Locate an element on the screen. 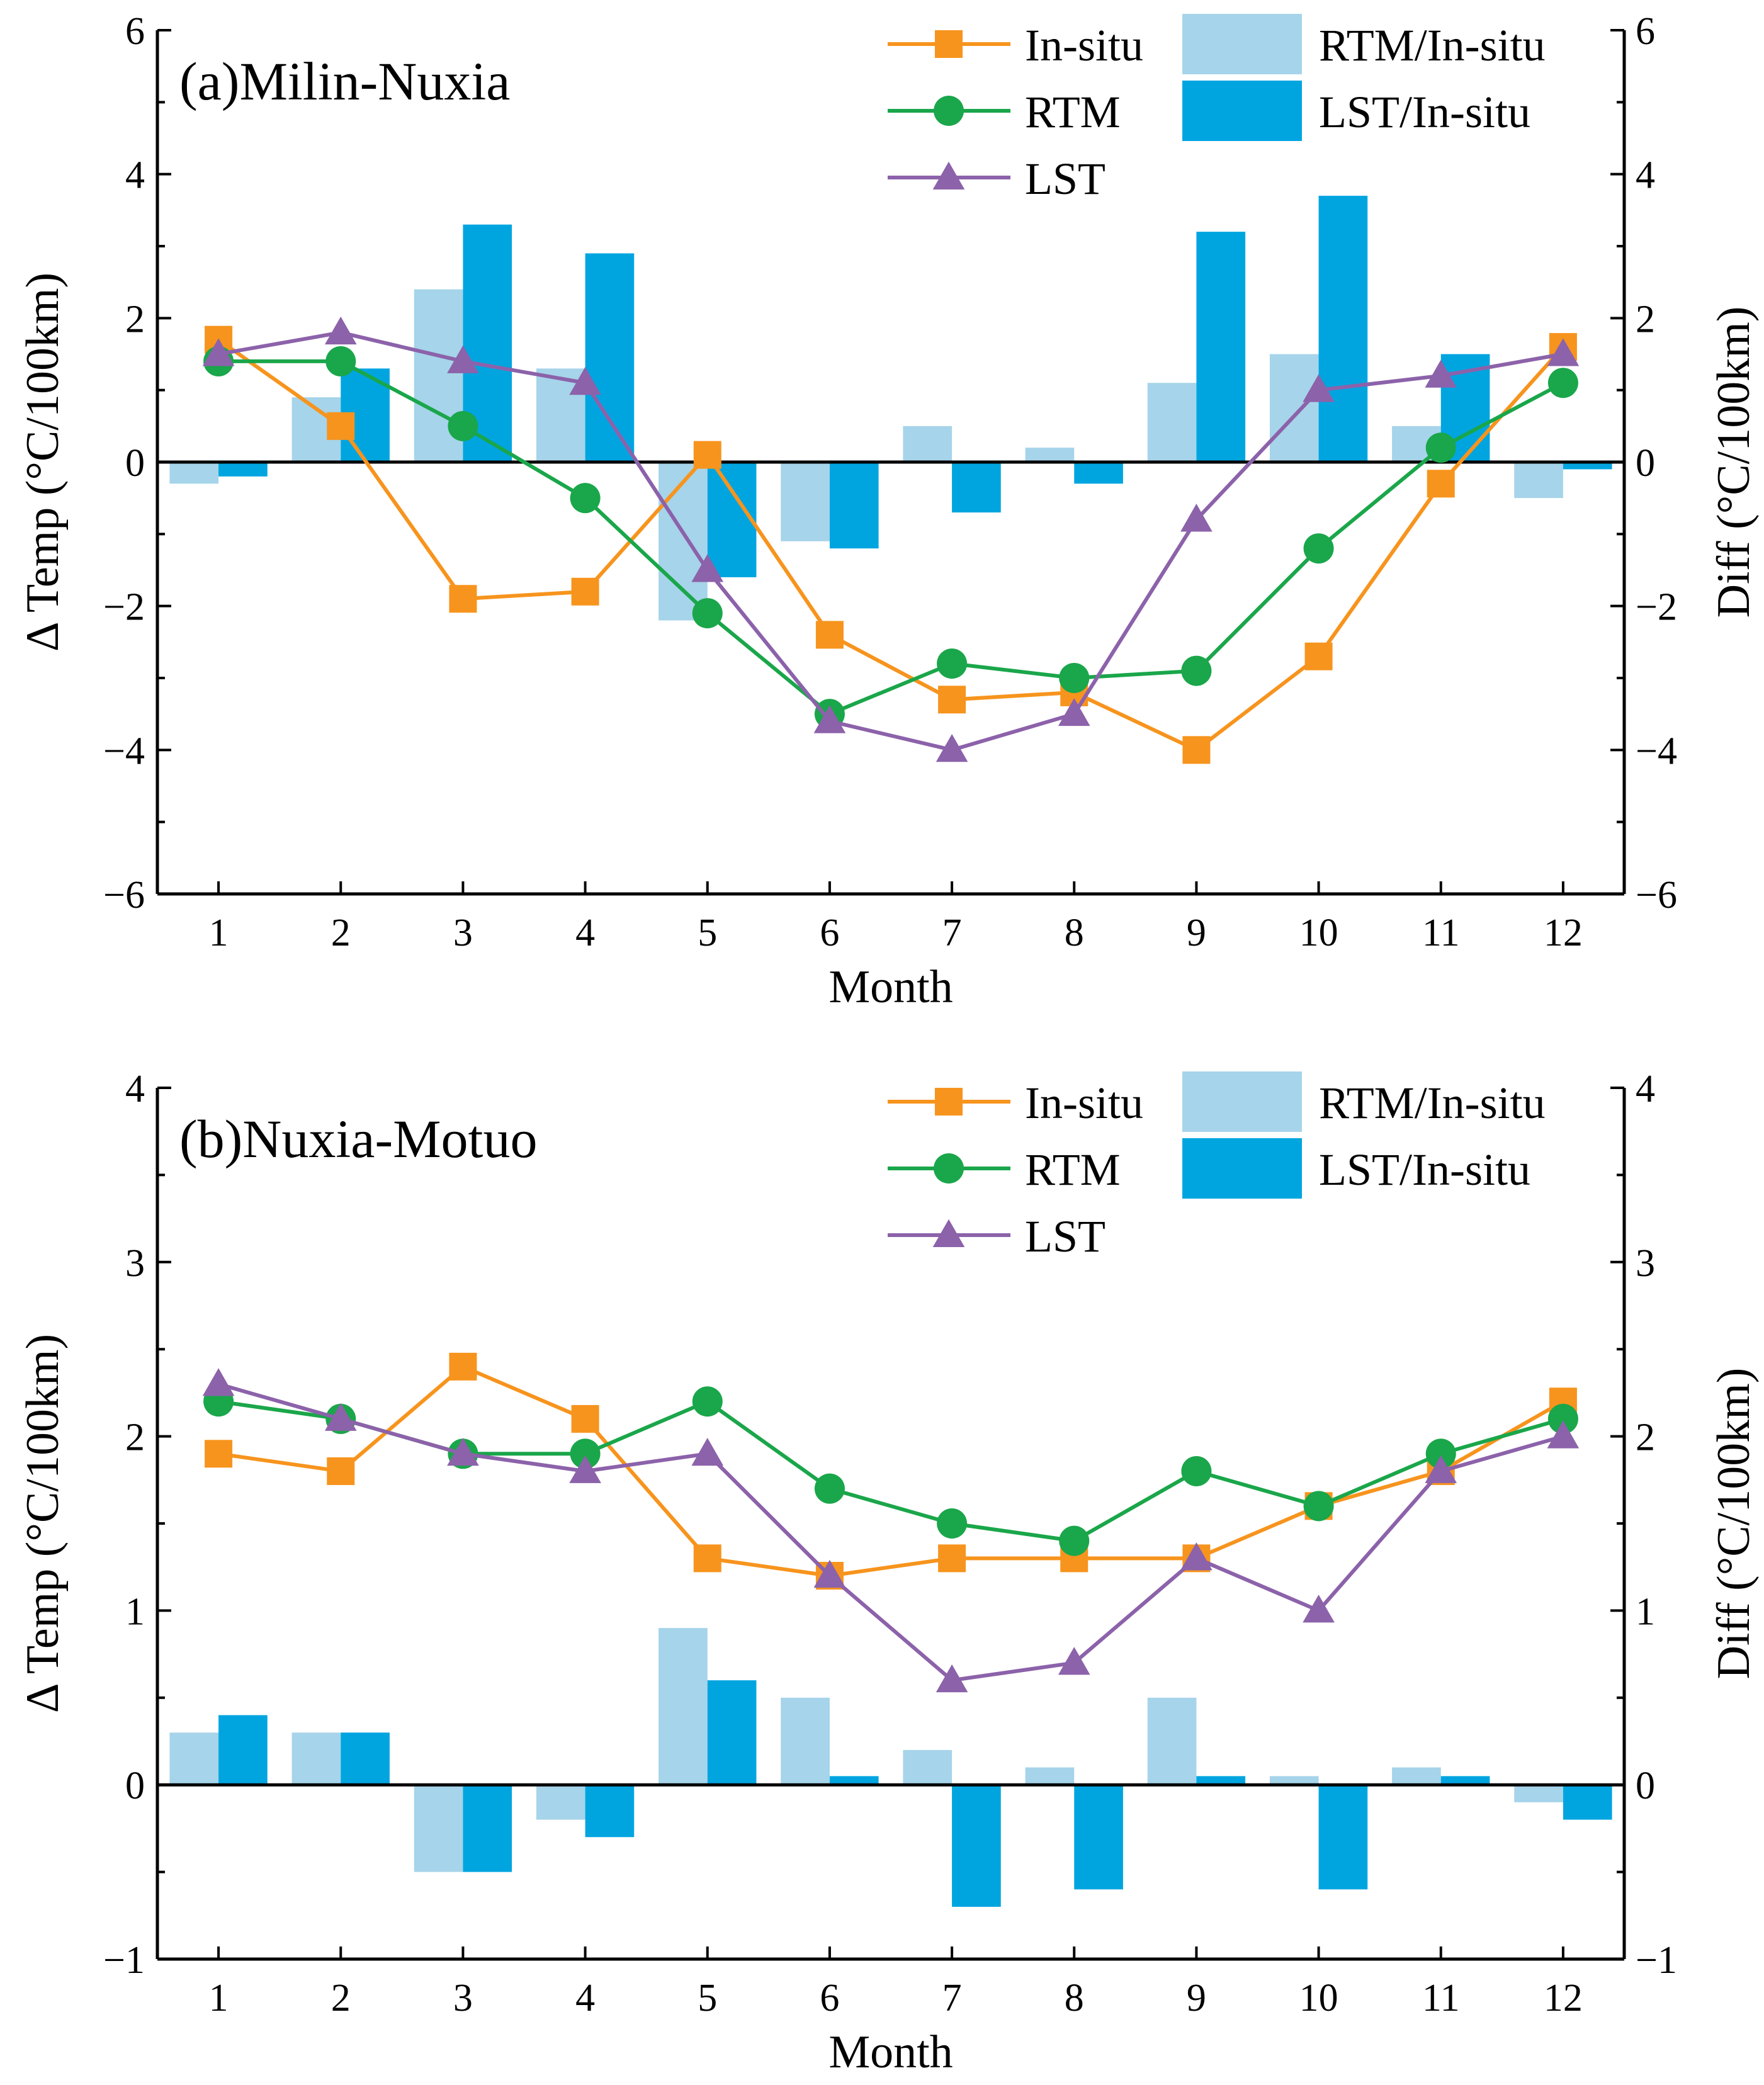 The height and width of the screenshot is (2085, 1764). right-ytick-label: 4 is located at coordinates (1645, 175).